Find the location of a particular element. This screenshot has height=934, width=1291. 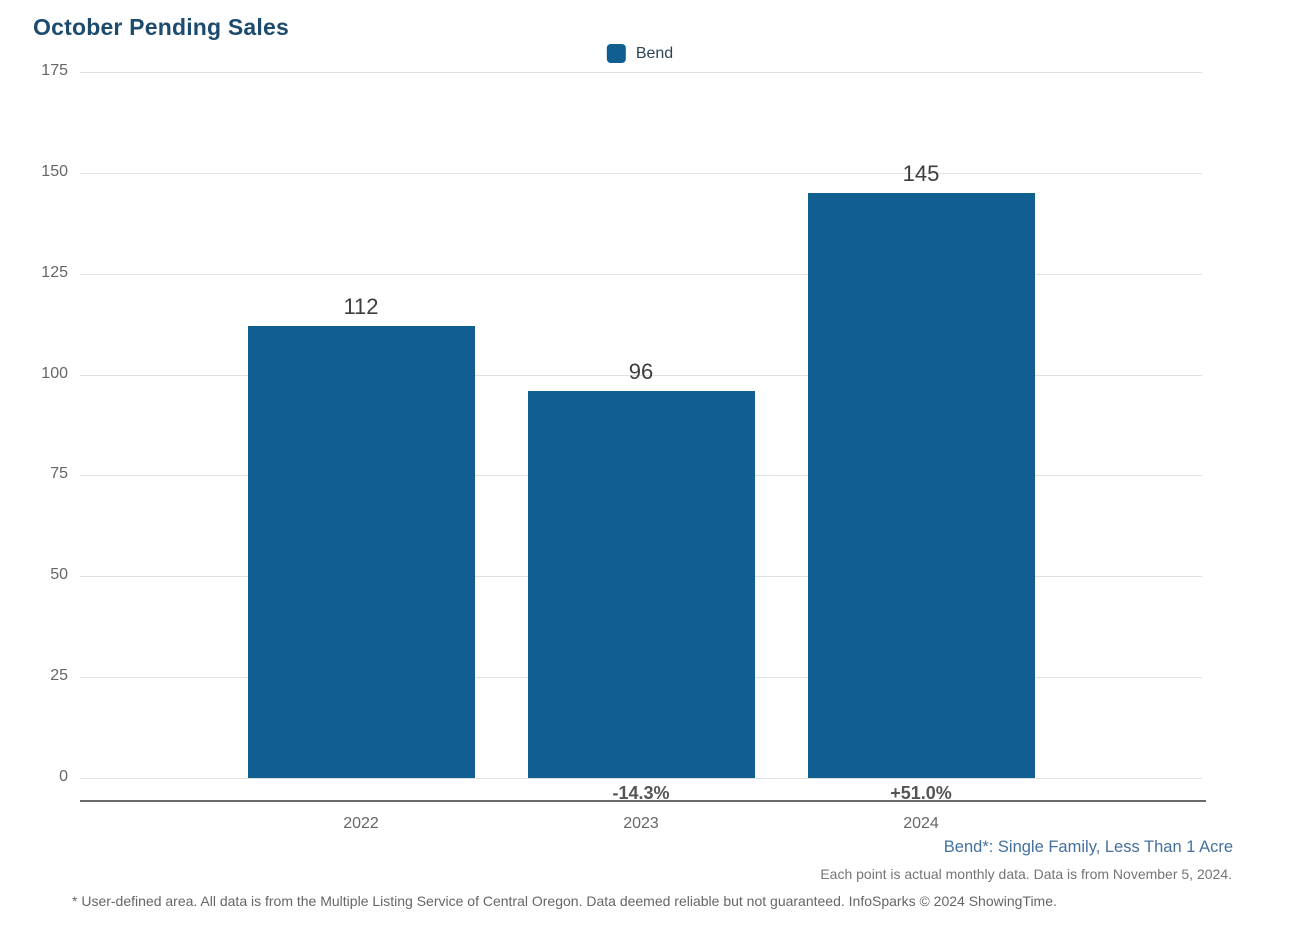

bar-value-label-2023: 96 is located at coordinates (641, 371).